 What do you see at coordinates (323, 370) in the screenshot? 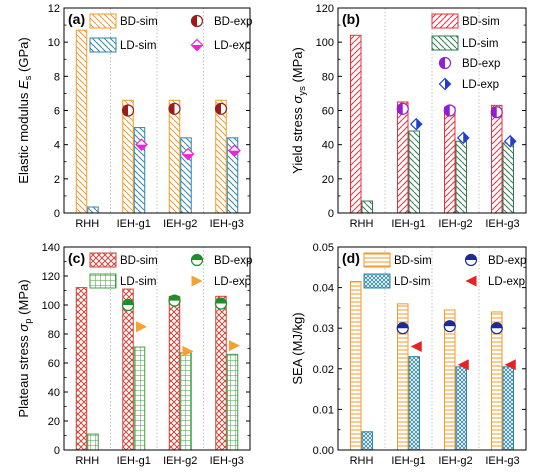
I see `y-tick-label: 0.02` at bounding box center [323, 370].